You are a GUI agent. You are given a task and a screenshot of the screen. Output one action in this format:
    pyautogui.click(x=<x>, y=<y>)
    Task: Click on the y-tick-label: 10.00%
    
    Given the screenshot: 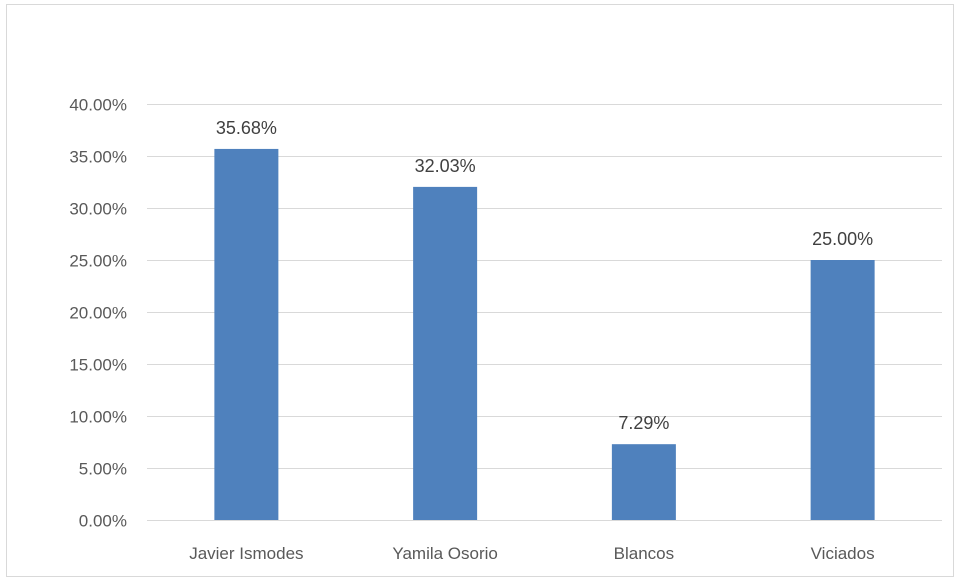 What is the action you would take?
    pyautogui.click(x=98, y=417)
    